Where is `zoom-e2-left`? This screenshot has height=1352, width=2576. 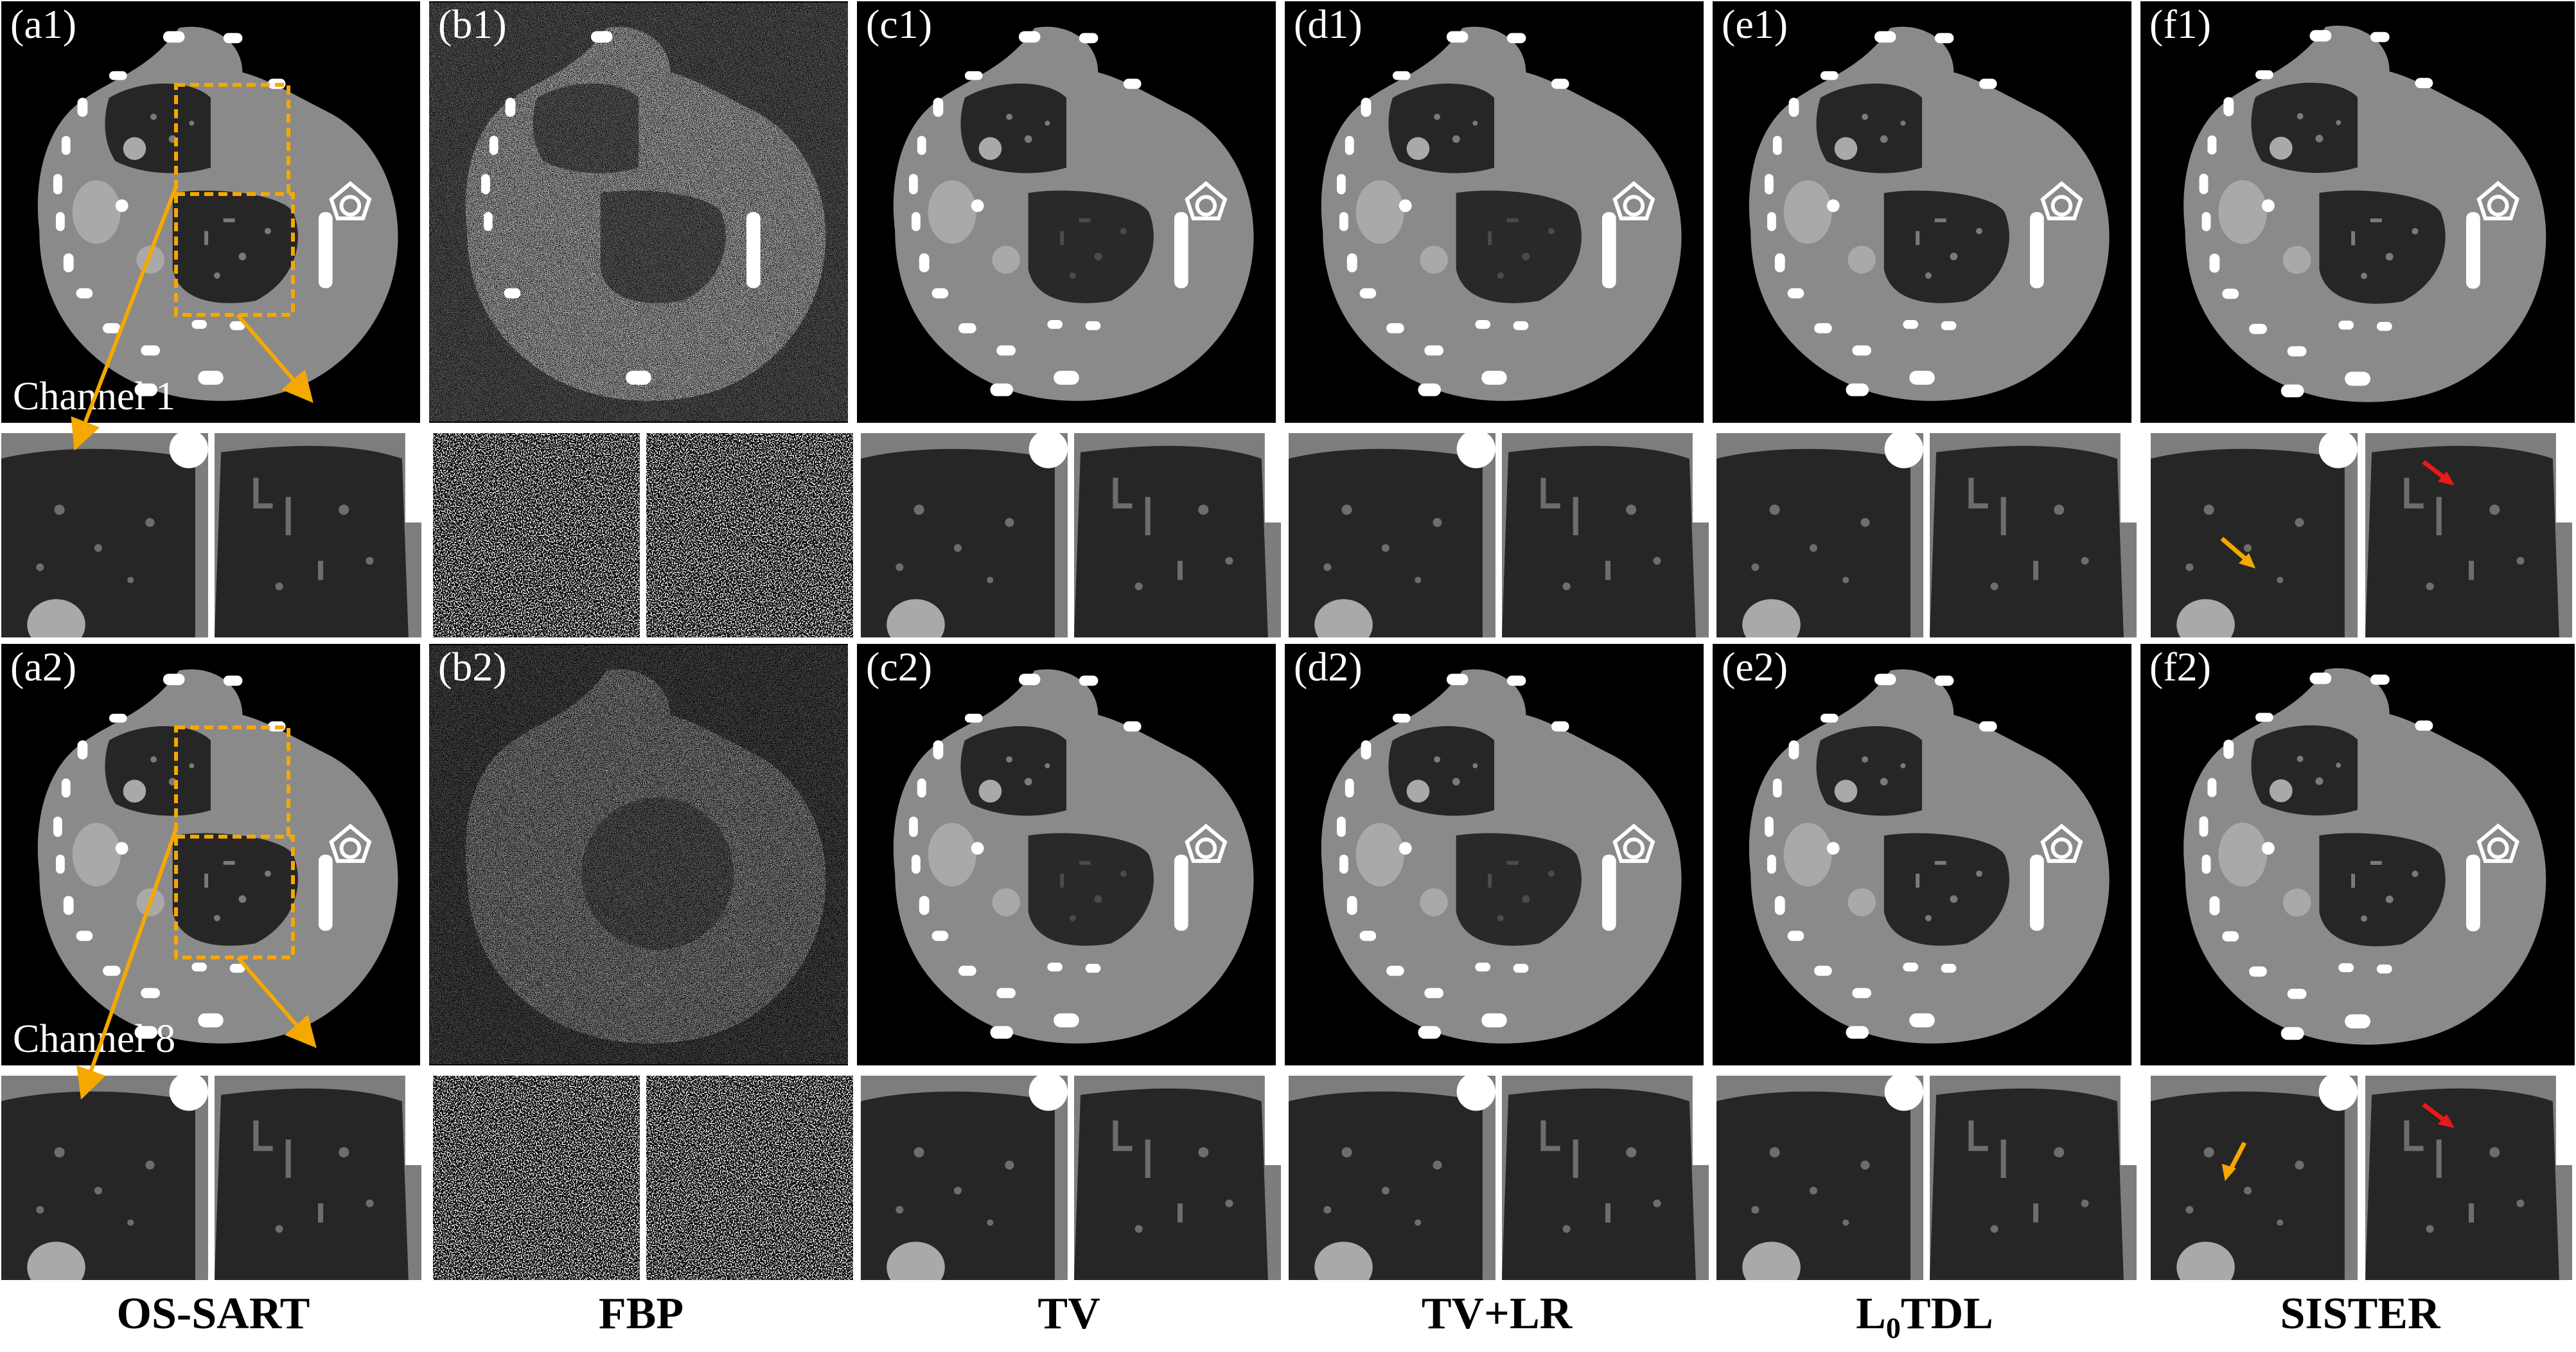 zoom-e2-left is located at coordinates (1819, 1178).